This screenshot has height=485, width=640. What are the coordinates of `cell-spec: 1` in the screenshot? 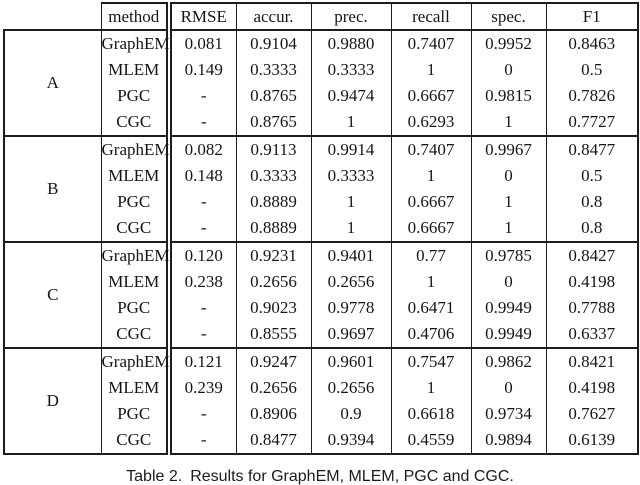 It's located at (508, 228).